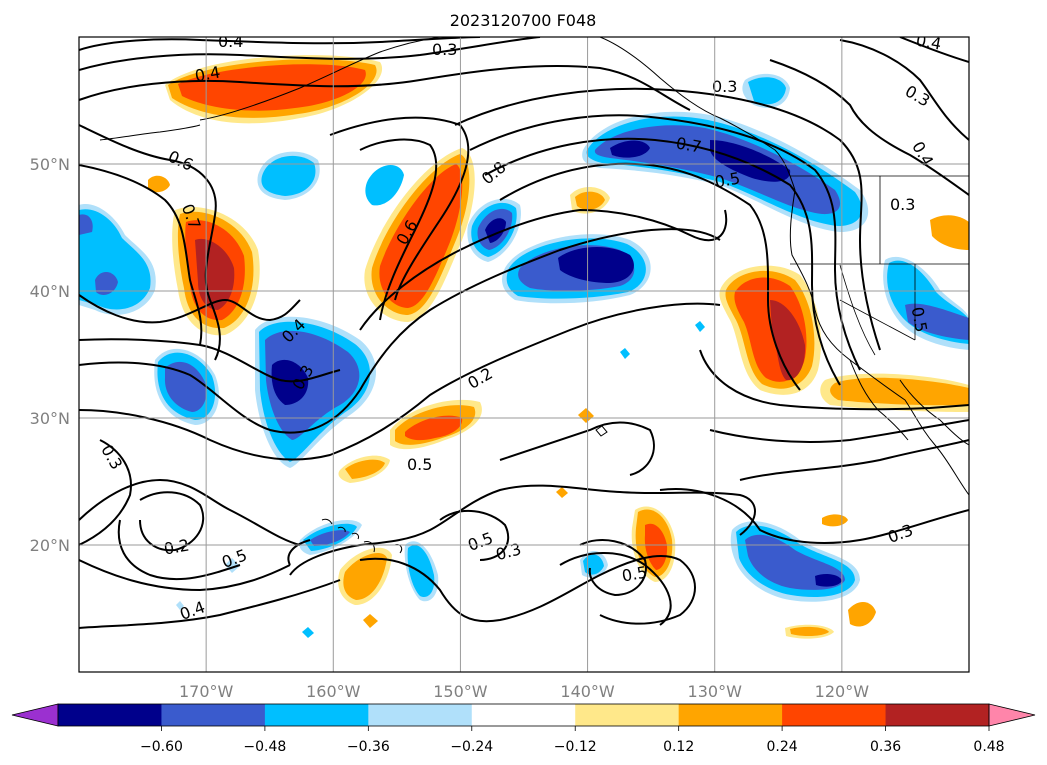 Image resolution: width=1047 pixels, height=765 pixels. Describe the element at coordinates (587, 691) in the screenshot. I see `longitude-label: 140°W` at that location.